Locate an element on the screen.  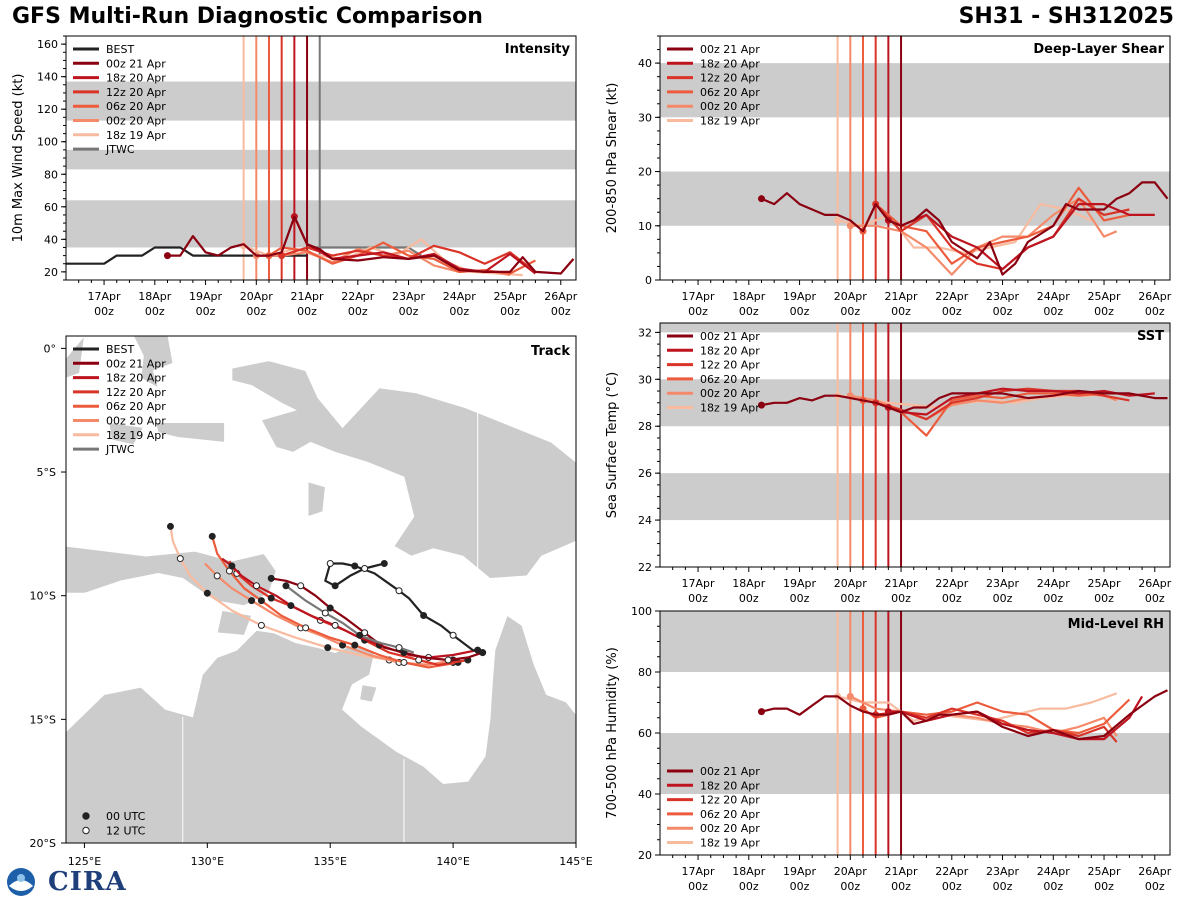
y-tick-label: 140 is located at coordinates (47, 77).